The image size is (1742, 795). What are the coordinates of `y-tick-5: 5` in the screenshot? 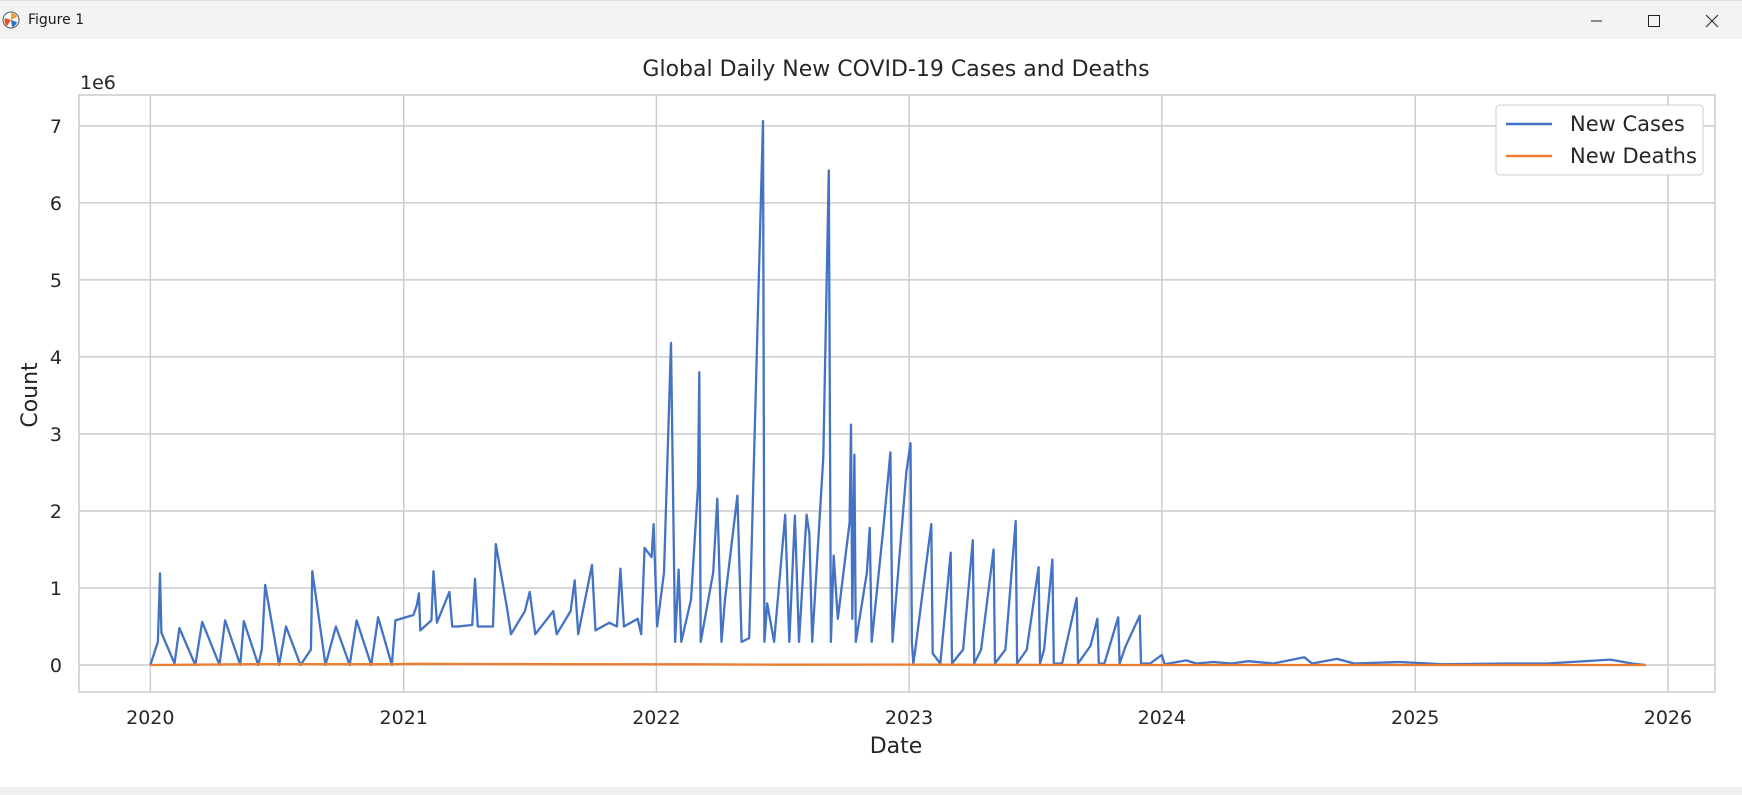 It's located at (56, 281).